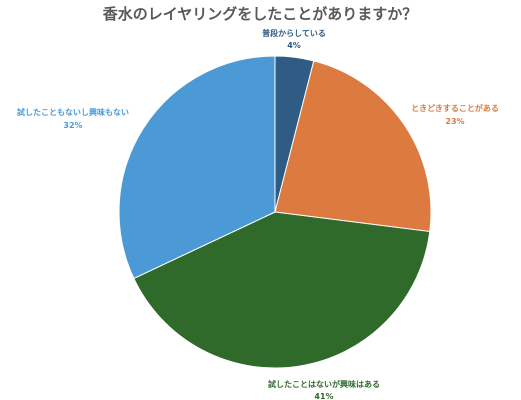 The image size is (521, 400). Describe the element at coordinates (324, 384) in the screenshot. I see `slice-label: 試したことはないが興味はある` at that location.